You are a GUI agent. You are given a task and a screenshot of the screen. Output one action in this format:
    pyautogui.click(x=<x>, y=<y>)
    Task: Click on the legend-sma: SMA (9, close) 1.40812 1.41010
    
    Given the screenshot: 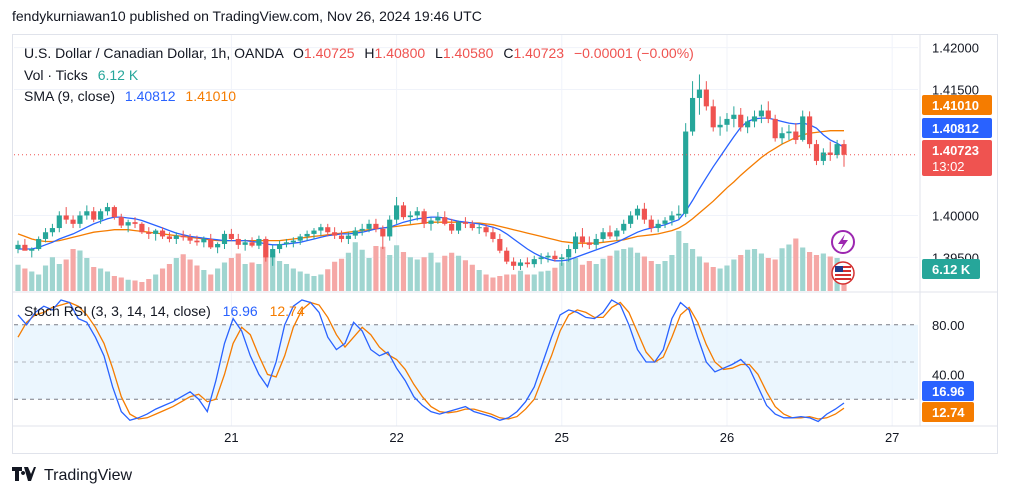 What is the action you would take?
    pyautogui.click(x=130, y=96)
    